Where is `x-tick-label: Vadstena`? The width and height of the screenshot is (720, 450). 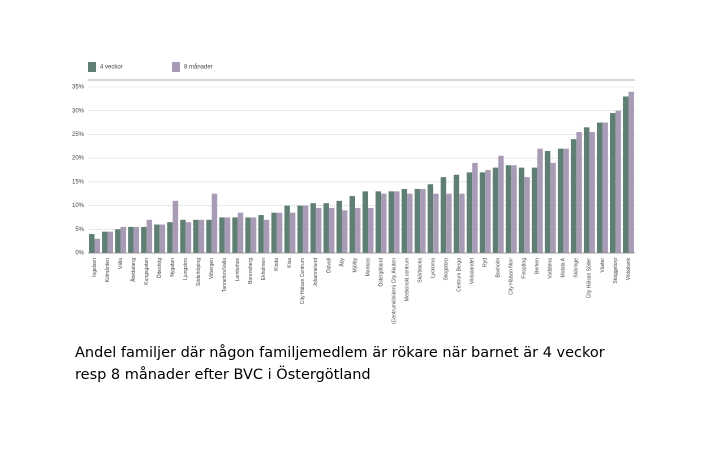
x-tick-label: Vadstena is located at coordinates (551, 268).